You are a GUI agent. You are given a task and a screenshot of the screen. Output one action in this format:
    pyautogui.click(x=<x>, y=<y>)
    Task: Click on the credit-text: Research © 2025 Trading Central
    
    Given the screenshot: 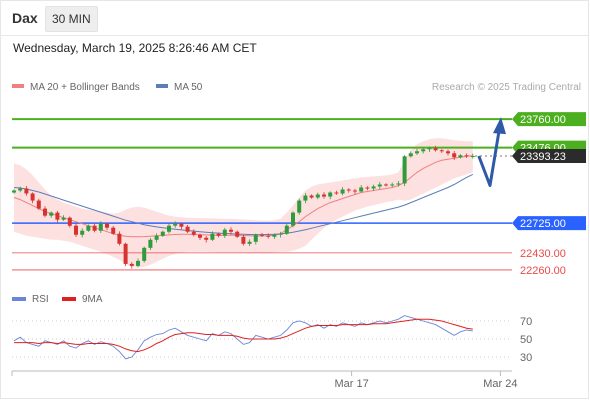 What is the action you would take?
    pyautogui.click(x=506, y=87)
    